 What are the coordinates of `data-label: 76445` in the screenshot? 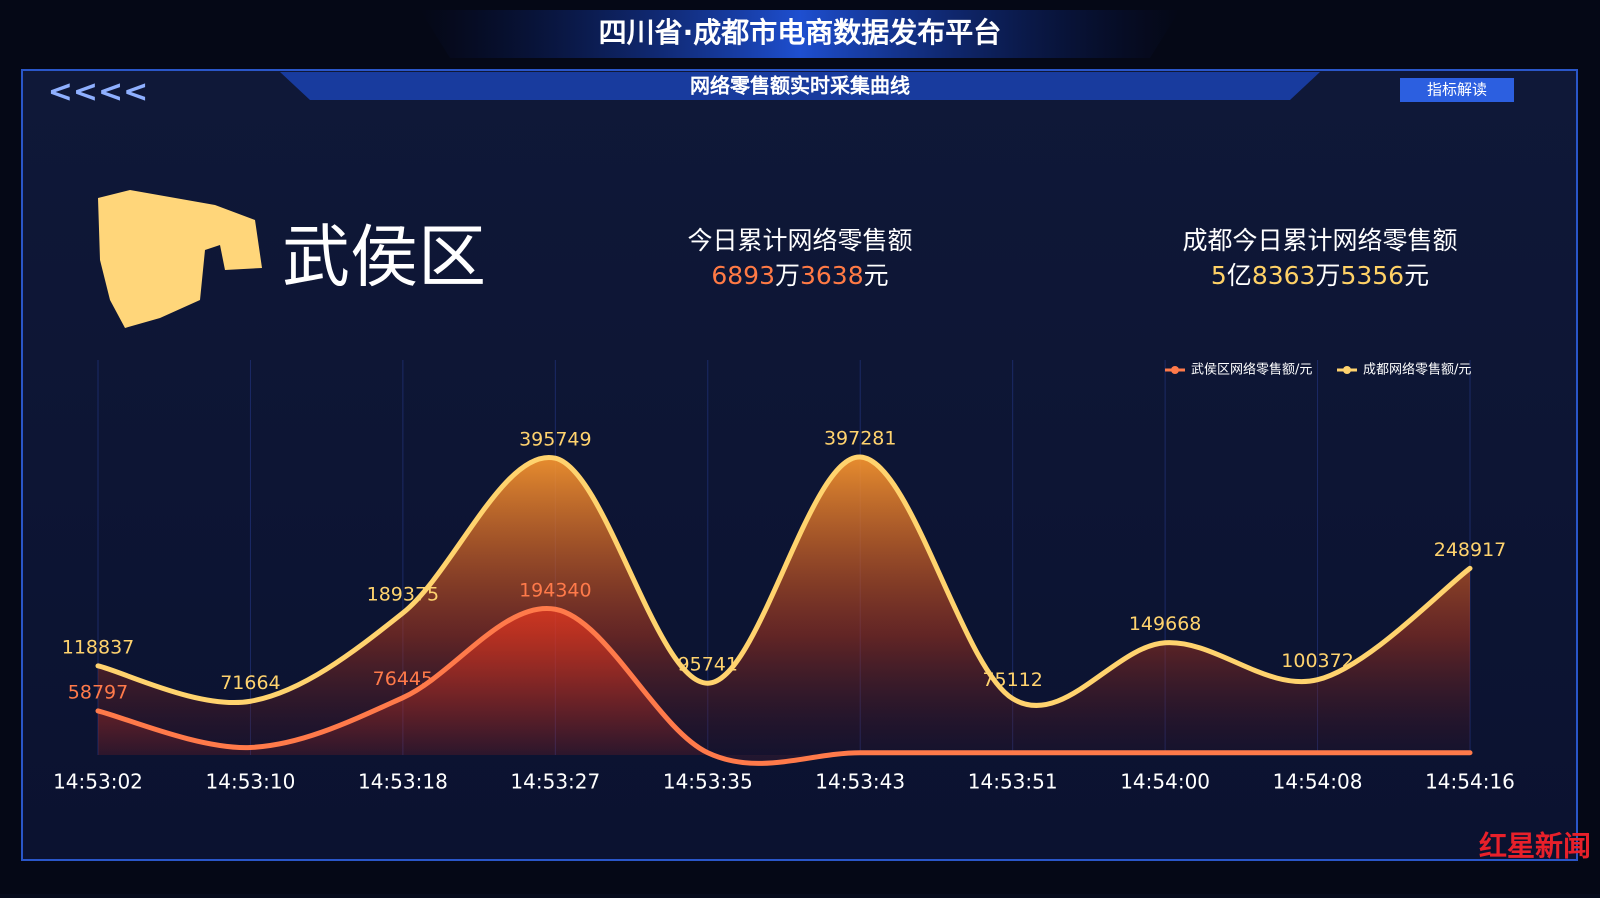 It's located at (403, 679).